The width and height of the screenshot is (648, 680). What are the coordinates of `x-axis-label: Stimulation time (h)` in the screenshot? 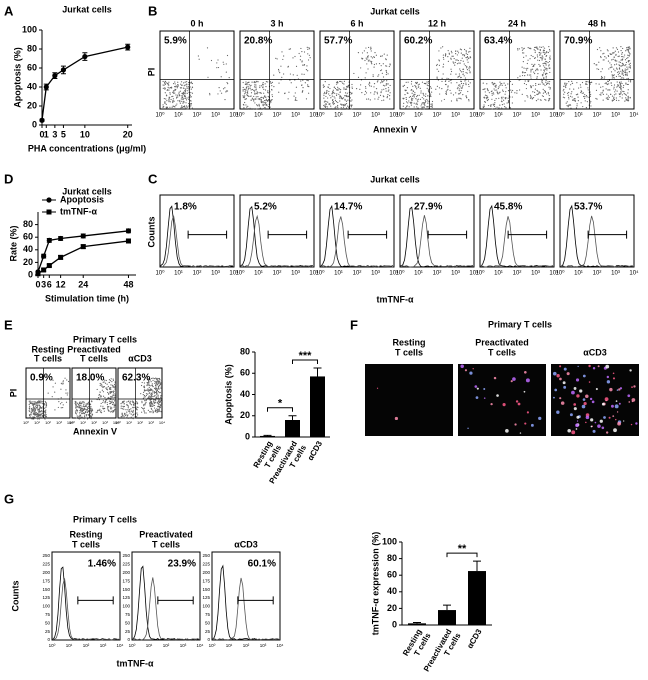 It's located at (87, 298).